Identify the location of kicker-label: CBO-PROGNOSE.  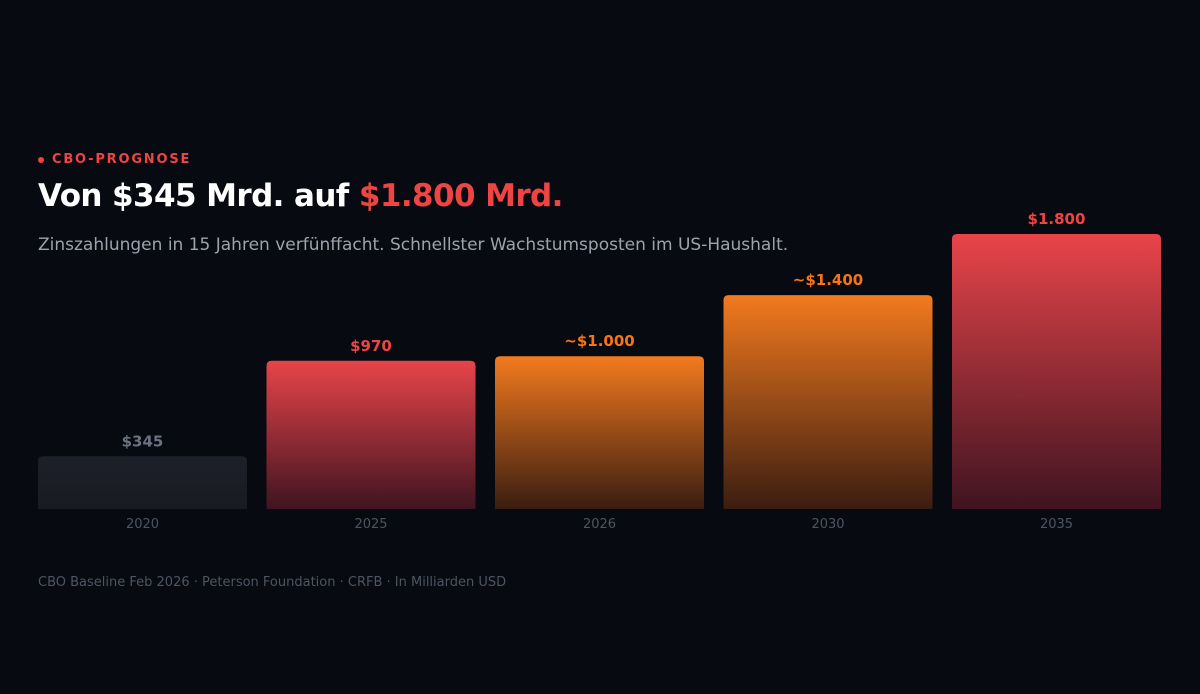
(122, 159).